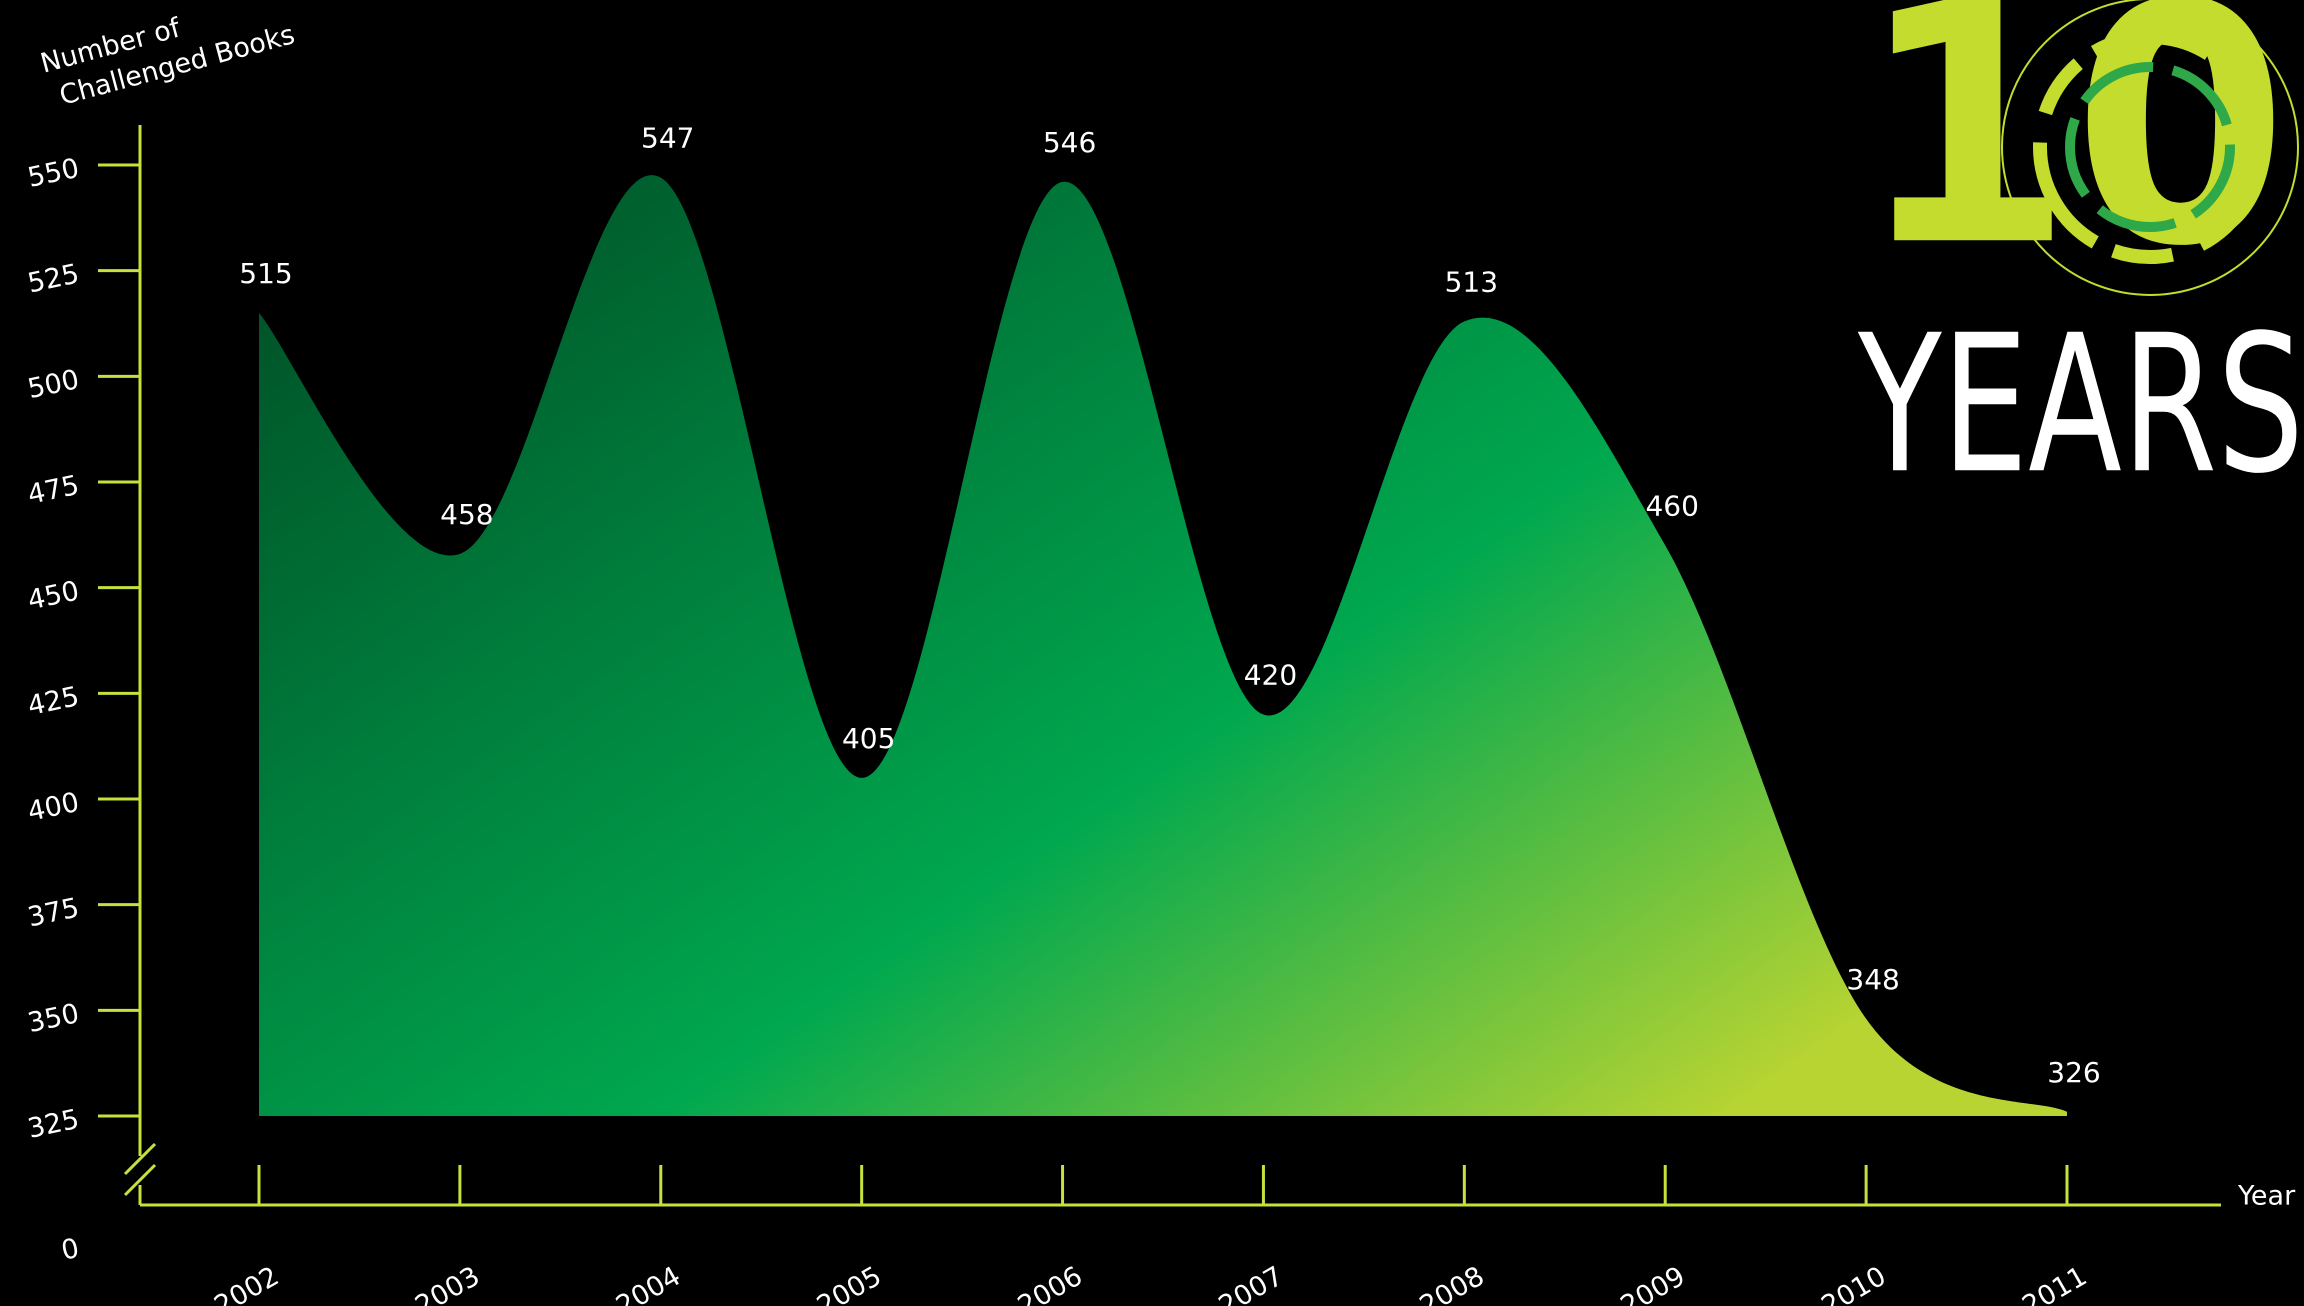  What do you see at coordinates (2266, 1196) in the screenshot?
I see `x-axis-label: Year` at bounding box center [2266, 1196].